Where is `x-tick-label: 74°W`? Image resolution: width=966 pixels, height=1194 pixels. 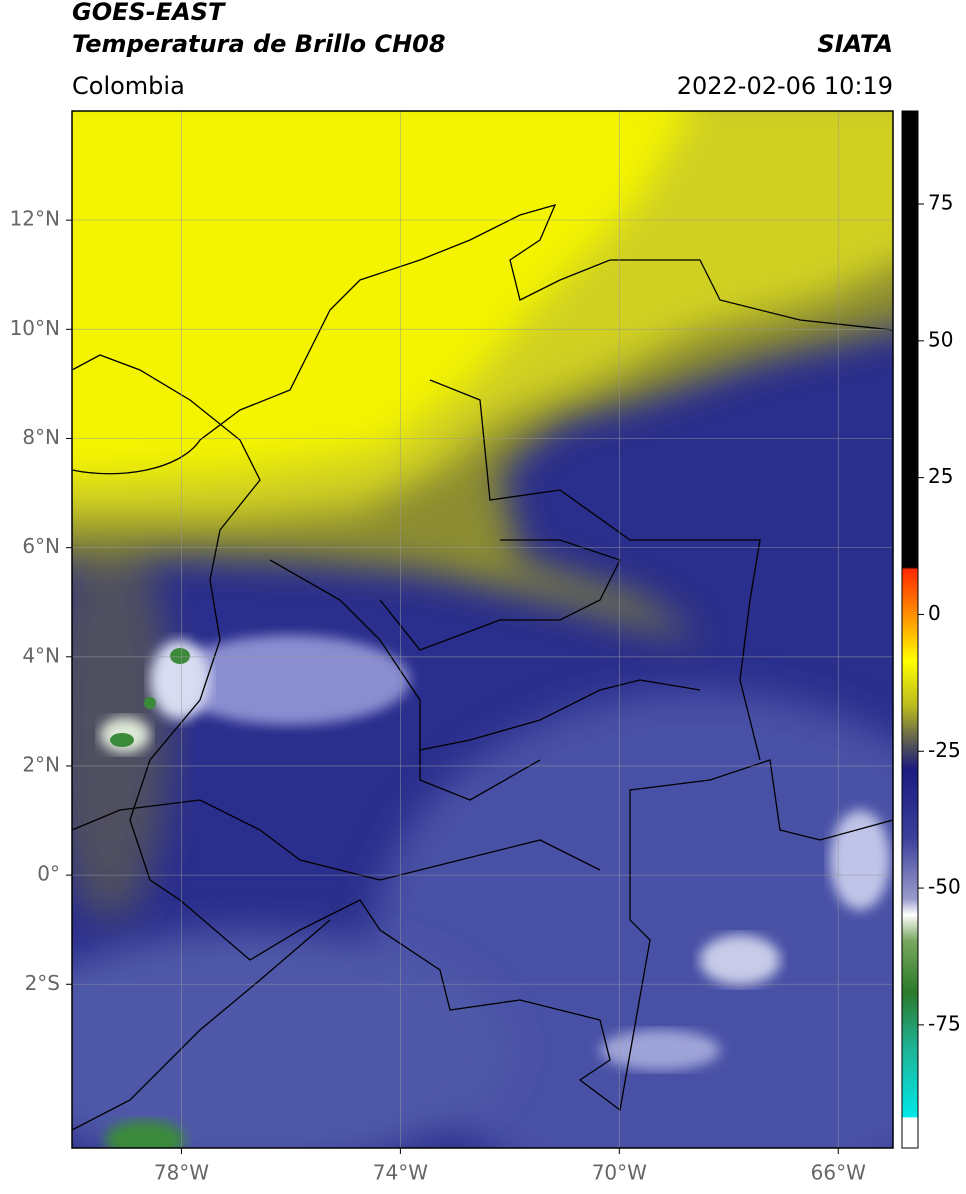 x-tick-label: 74°W is located at coordinates (400, 1173).